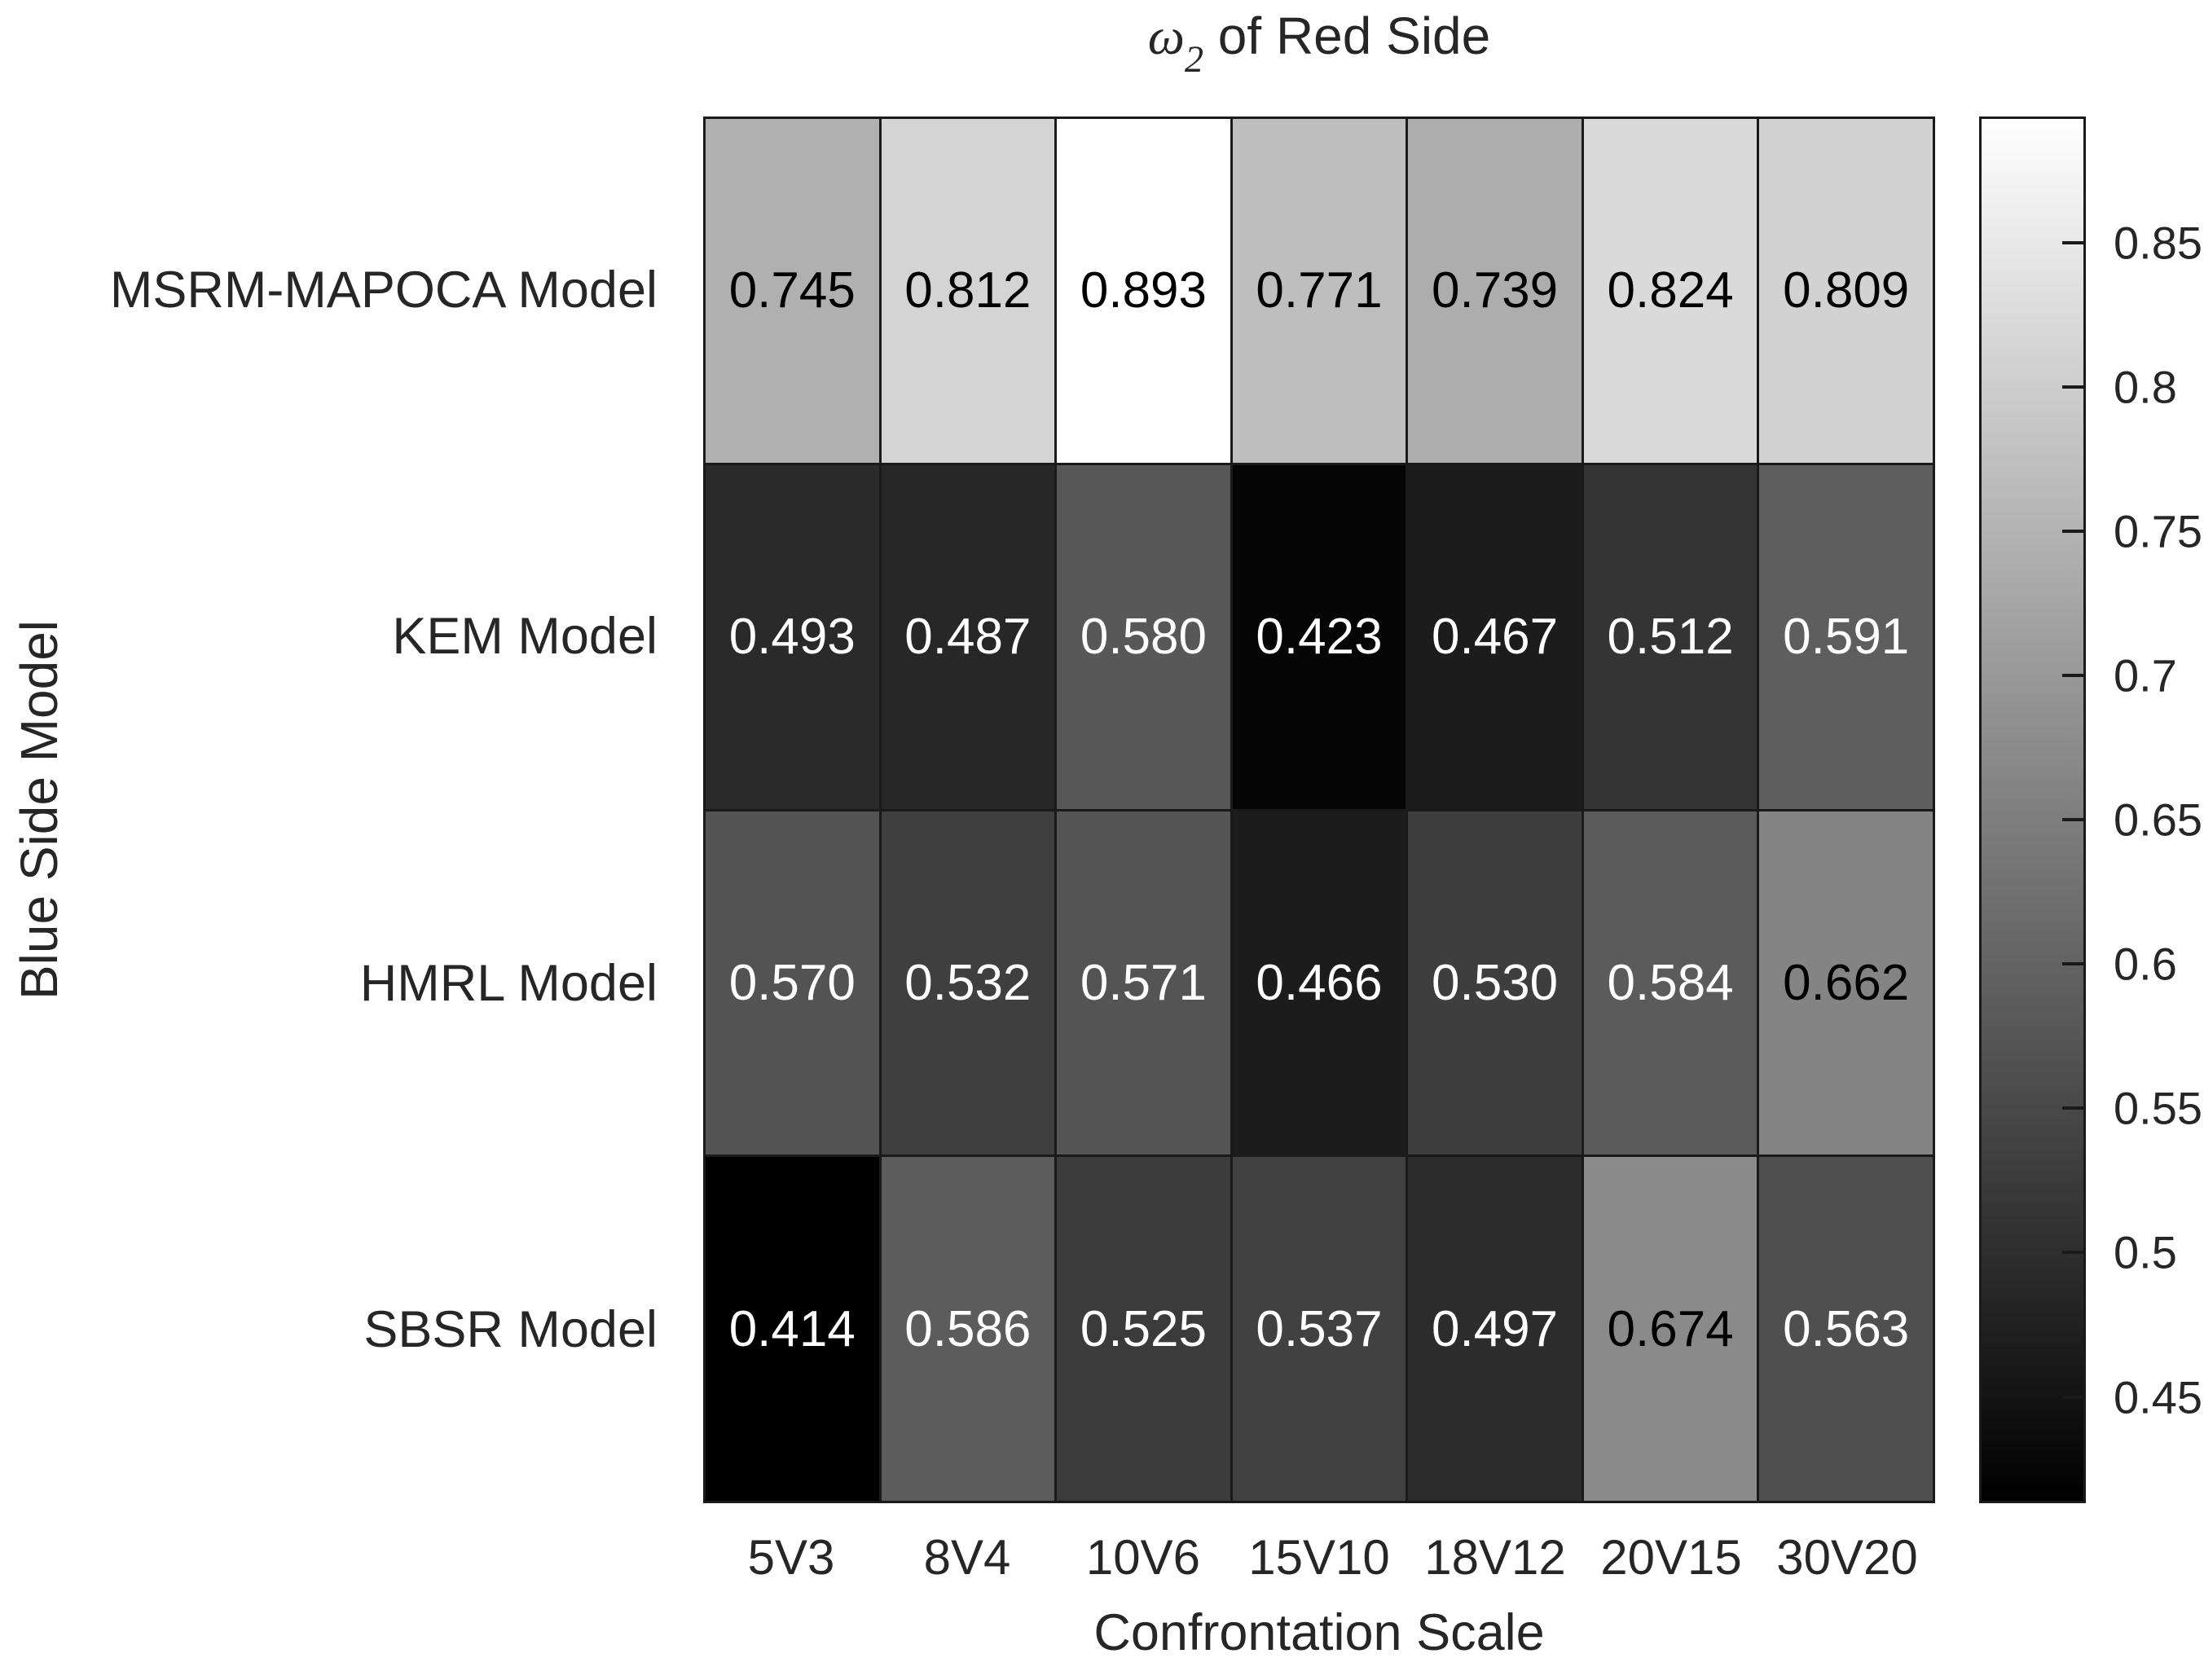  Describe the element at coordinates (1670, 1329) in the screenshot. I see `heatmap-cell: 0.674` at that location.